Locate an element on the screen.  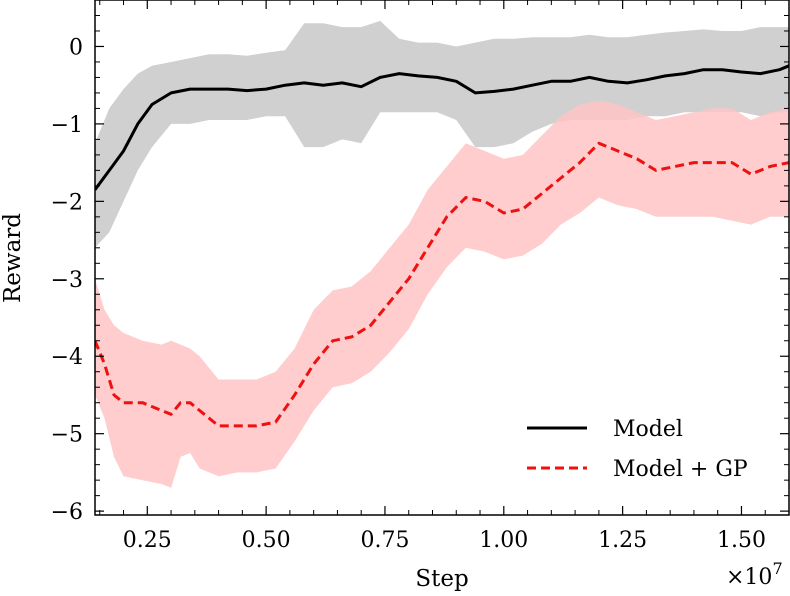
x-axis-label: Step is located at coordinates (441, 579).